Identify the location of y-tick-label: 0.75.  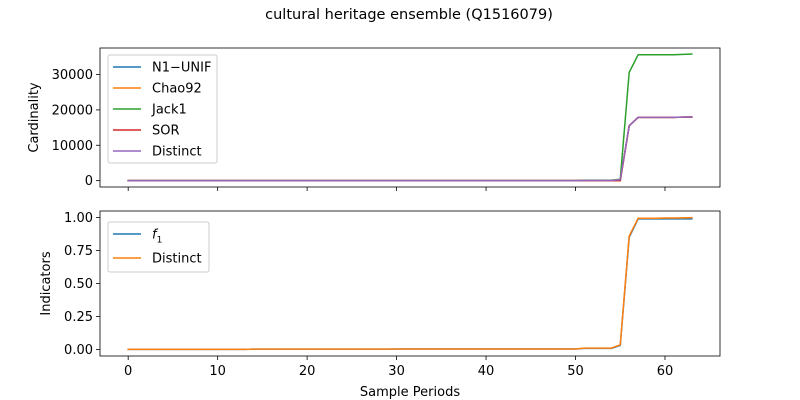
(78, 251).